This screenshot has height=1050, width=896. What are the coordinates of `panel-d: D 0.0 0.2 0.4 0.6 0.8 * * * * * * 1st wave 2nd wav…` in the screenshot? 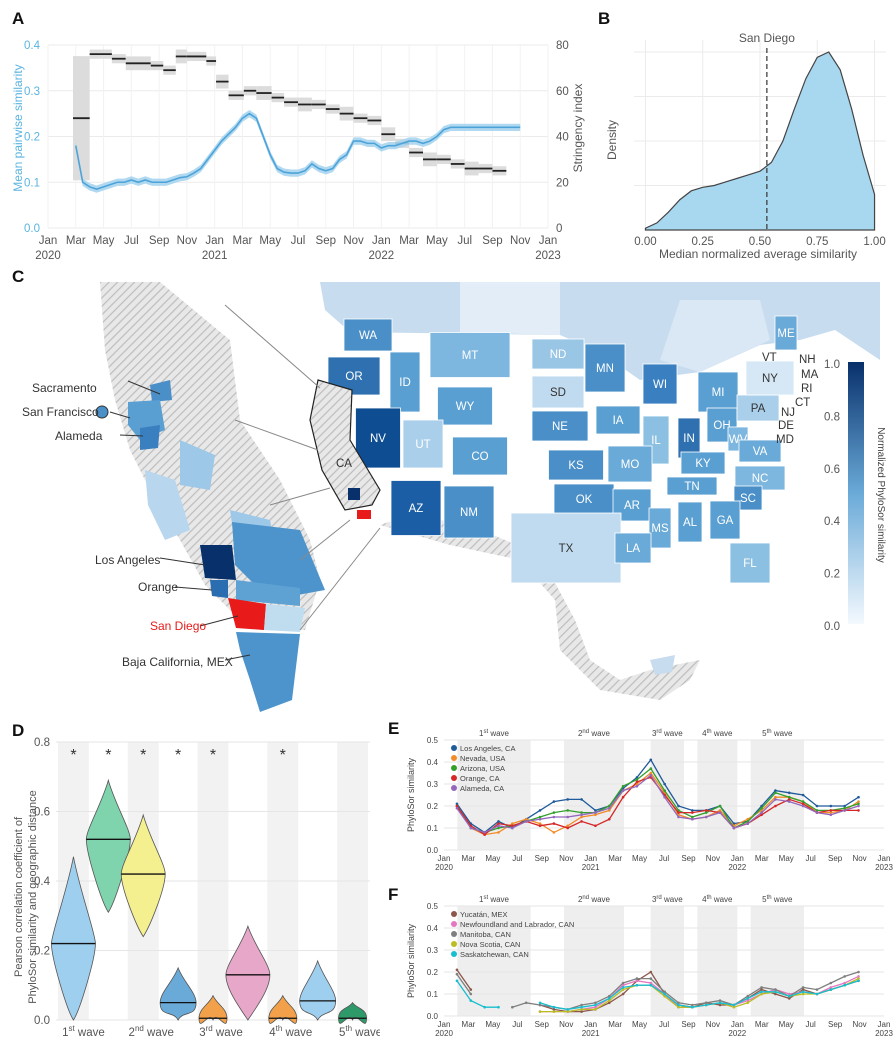 It's located at (196, 880).